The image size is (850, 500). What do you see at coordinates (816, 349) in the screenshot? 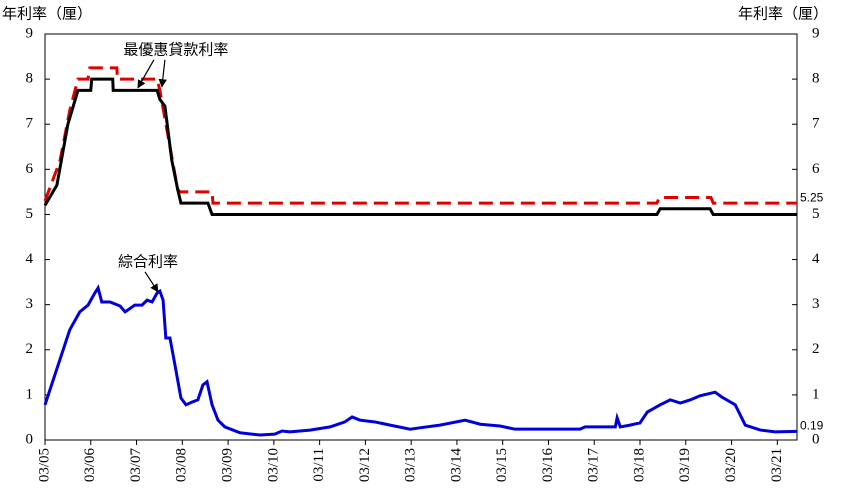
I see `y2-tick-label: 2` at bounding box center [816, 349].